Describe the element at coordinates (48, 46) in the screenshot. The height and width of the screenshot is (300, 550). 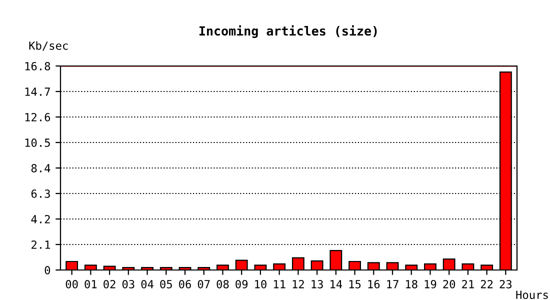
I see `y-axis-title: Kb/sec` at that location.